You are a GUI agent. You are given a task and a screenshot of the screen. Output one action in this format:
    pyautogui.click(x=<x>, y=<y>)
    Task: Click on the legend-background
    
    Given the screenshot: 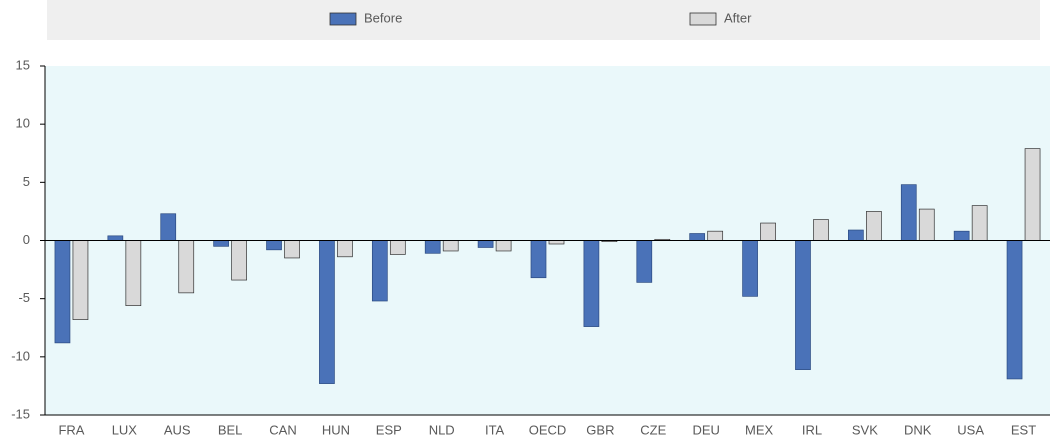 What is the action you would take?
    pyautogui.click(x=543, y=20)
    